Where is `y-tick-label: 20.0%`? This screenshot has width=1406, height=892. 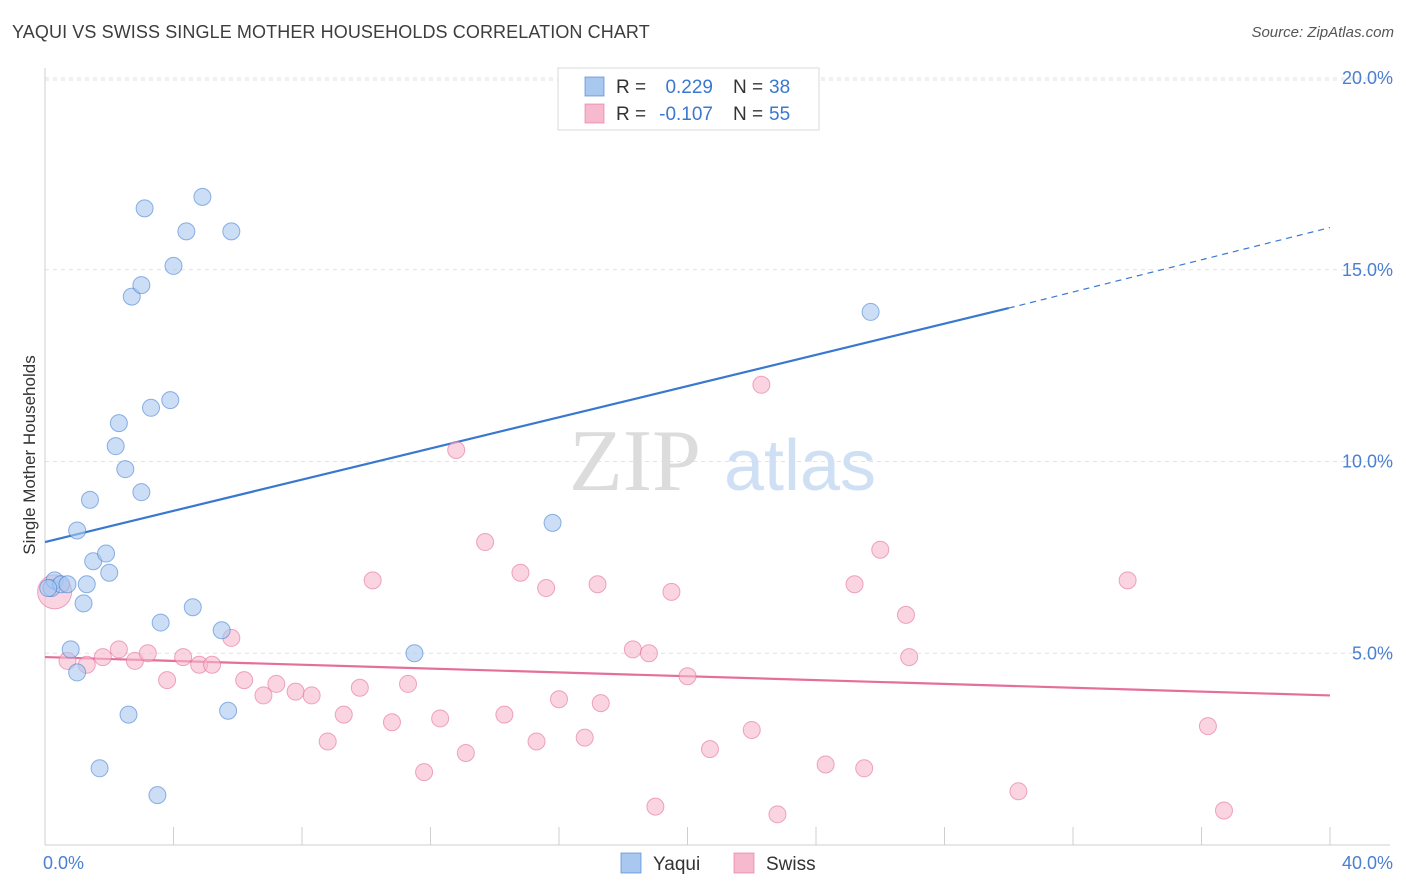
y-tick-label: 20.0% is located at coordinates (1367, 78).